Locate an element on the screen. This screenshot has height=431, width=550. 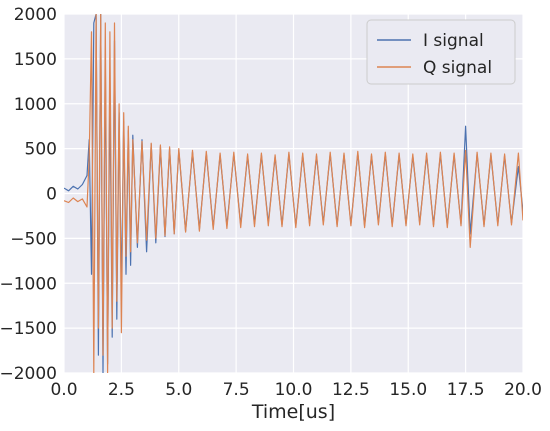
x-tick-label: 2.5 is located at coordinates (121, 390).